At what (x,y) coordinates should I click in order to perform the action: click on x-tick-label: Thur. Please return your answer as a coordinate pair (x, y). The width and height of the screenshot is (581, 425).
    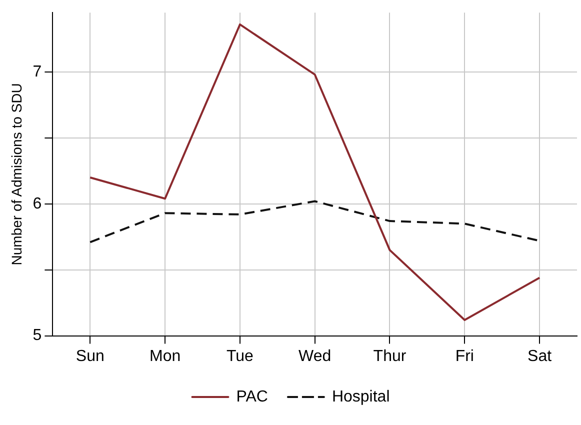
    Looking at the image, I should click on (390, 356).